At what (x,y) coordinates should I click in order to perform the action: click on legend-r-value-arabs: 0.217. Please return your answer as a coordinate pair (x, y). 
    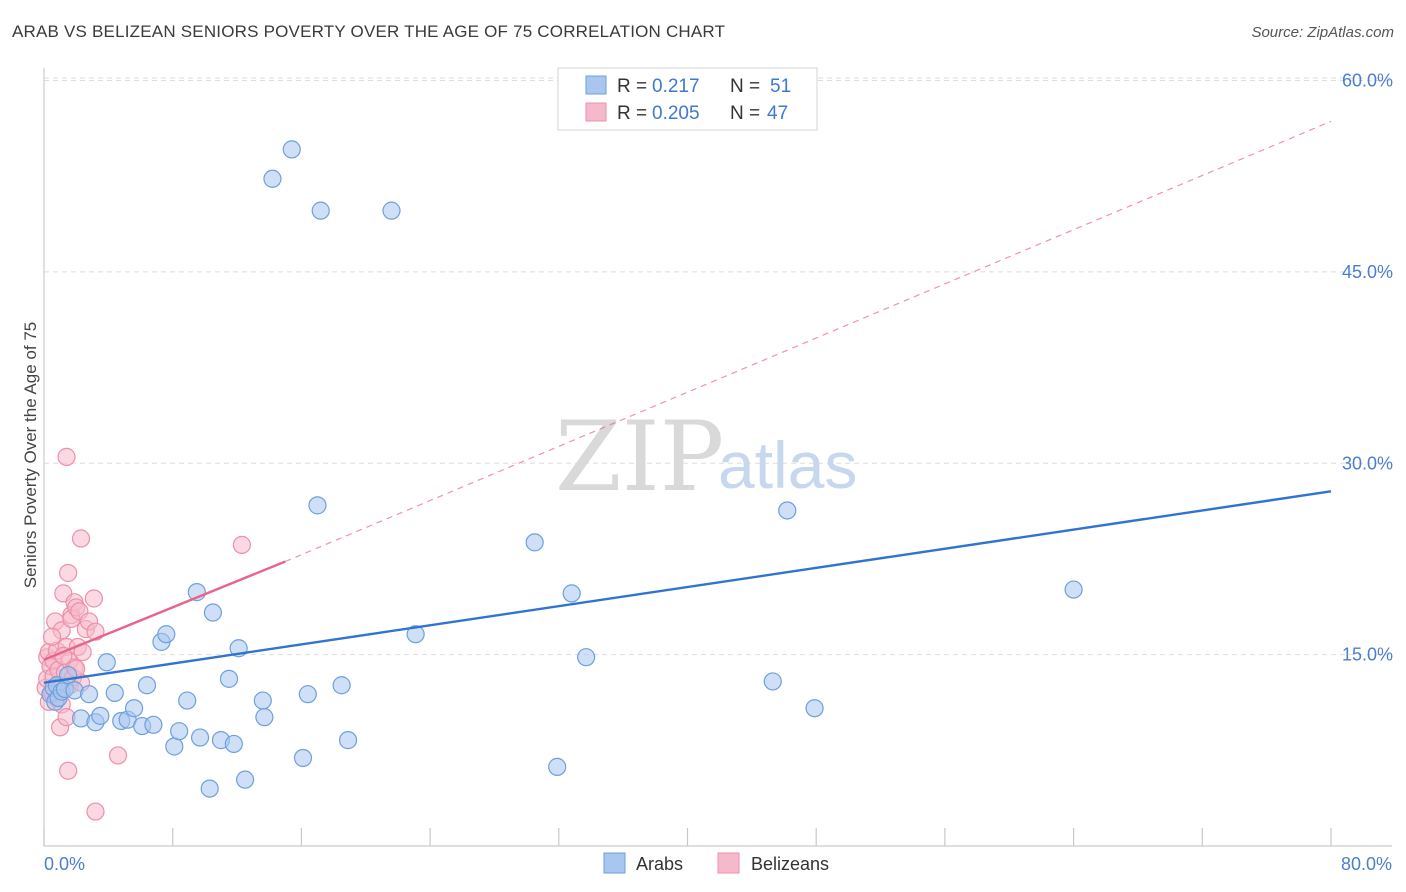
    Looking at the image, I should click on (676, 86).